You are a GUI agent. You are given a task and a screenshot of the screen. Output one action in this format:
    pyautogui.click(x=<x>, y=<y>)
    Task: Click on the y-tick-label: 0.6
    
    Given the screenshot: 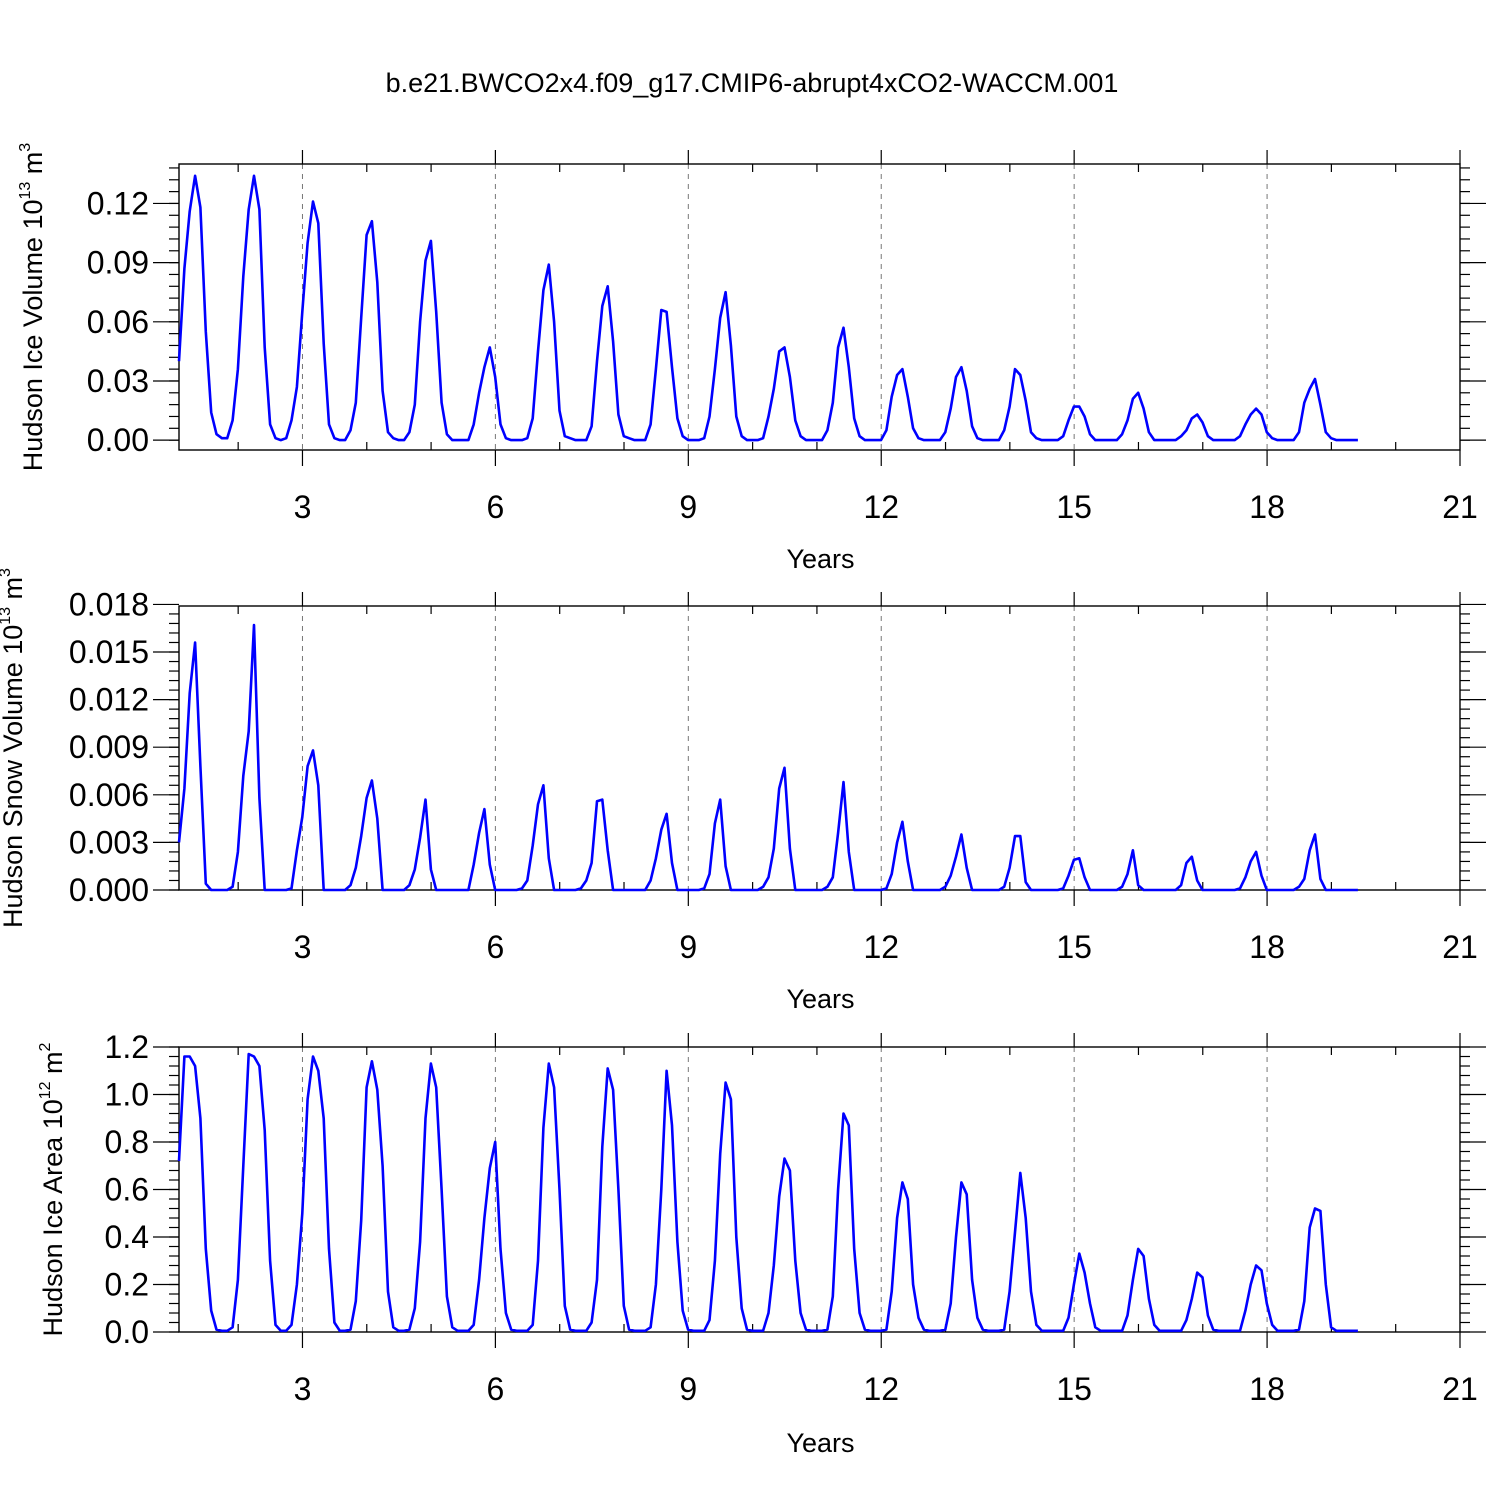 What is the action you would take?
    pyautogui.click(x=127, y=1190)
    